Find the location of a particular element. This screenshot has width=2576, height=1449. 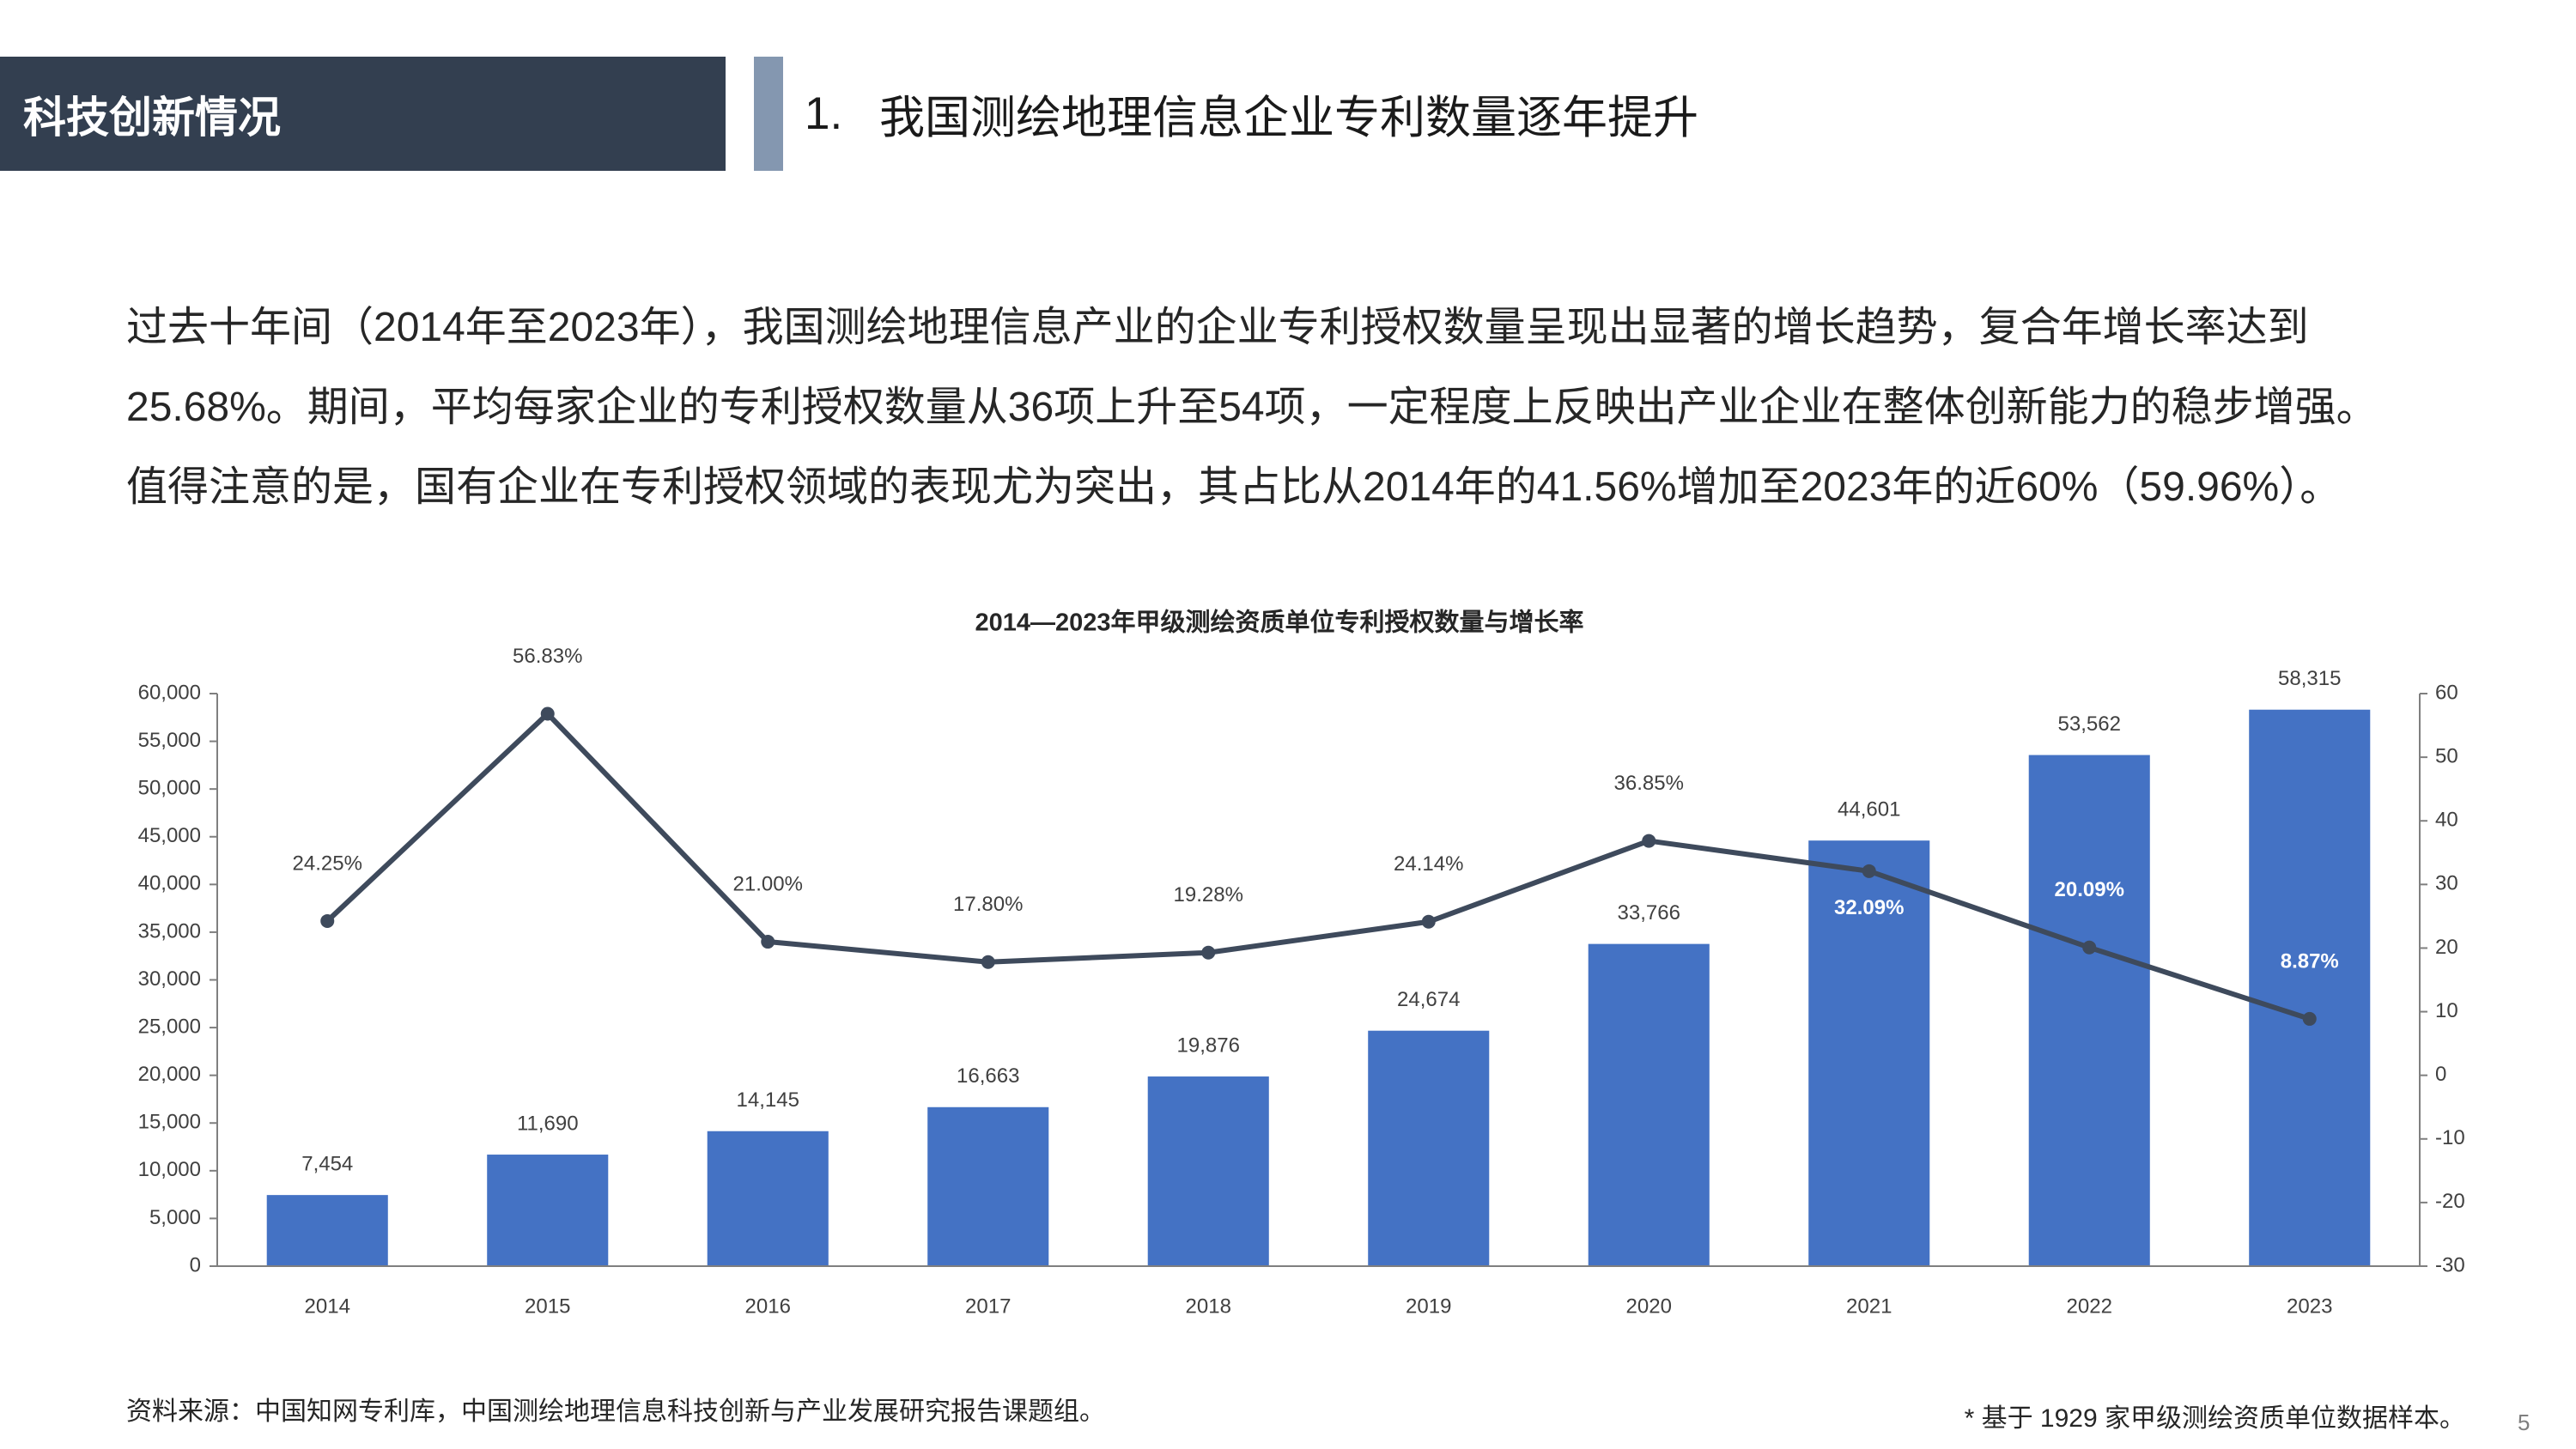

x-tick-label: 2022 is located at coordinates (2090, 1306).